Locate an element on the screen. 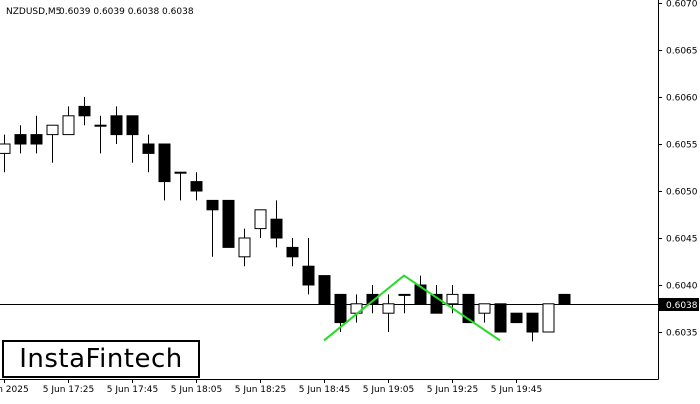  y-tick-label: 0.6055 is located at coordinates (682, 146).